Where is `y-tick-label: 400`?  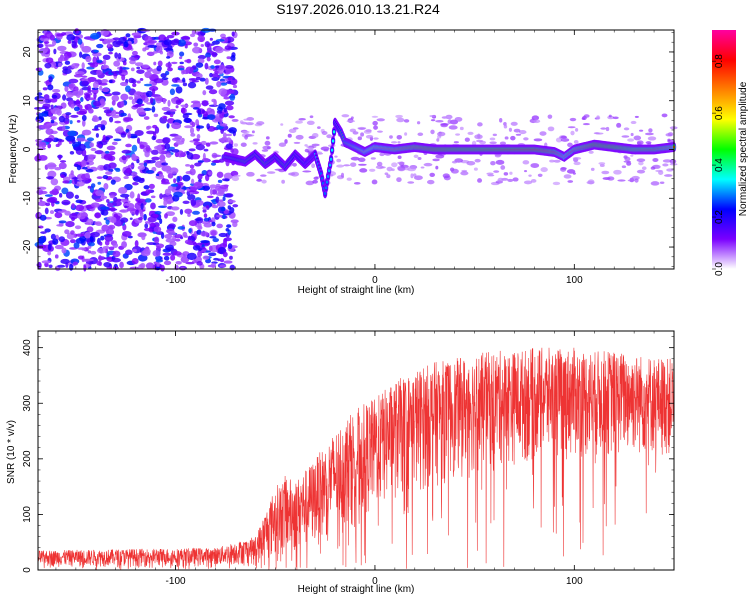 y-tick-label: 400 is located at coordinates (27, 347).